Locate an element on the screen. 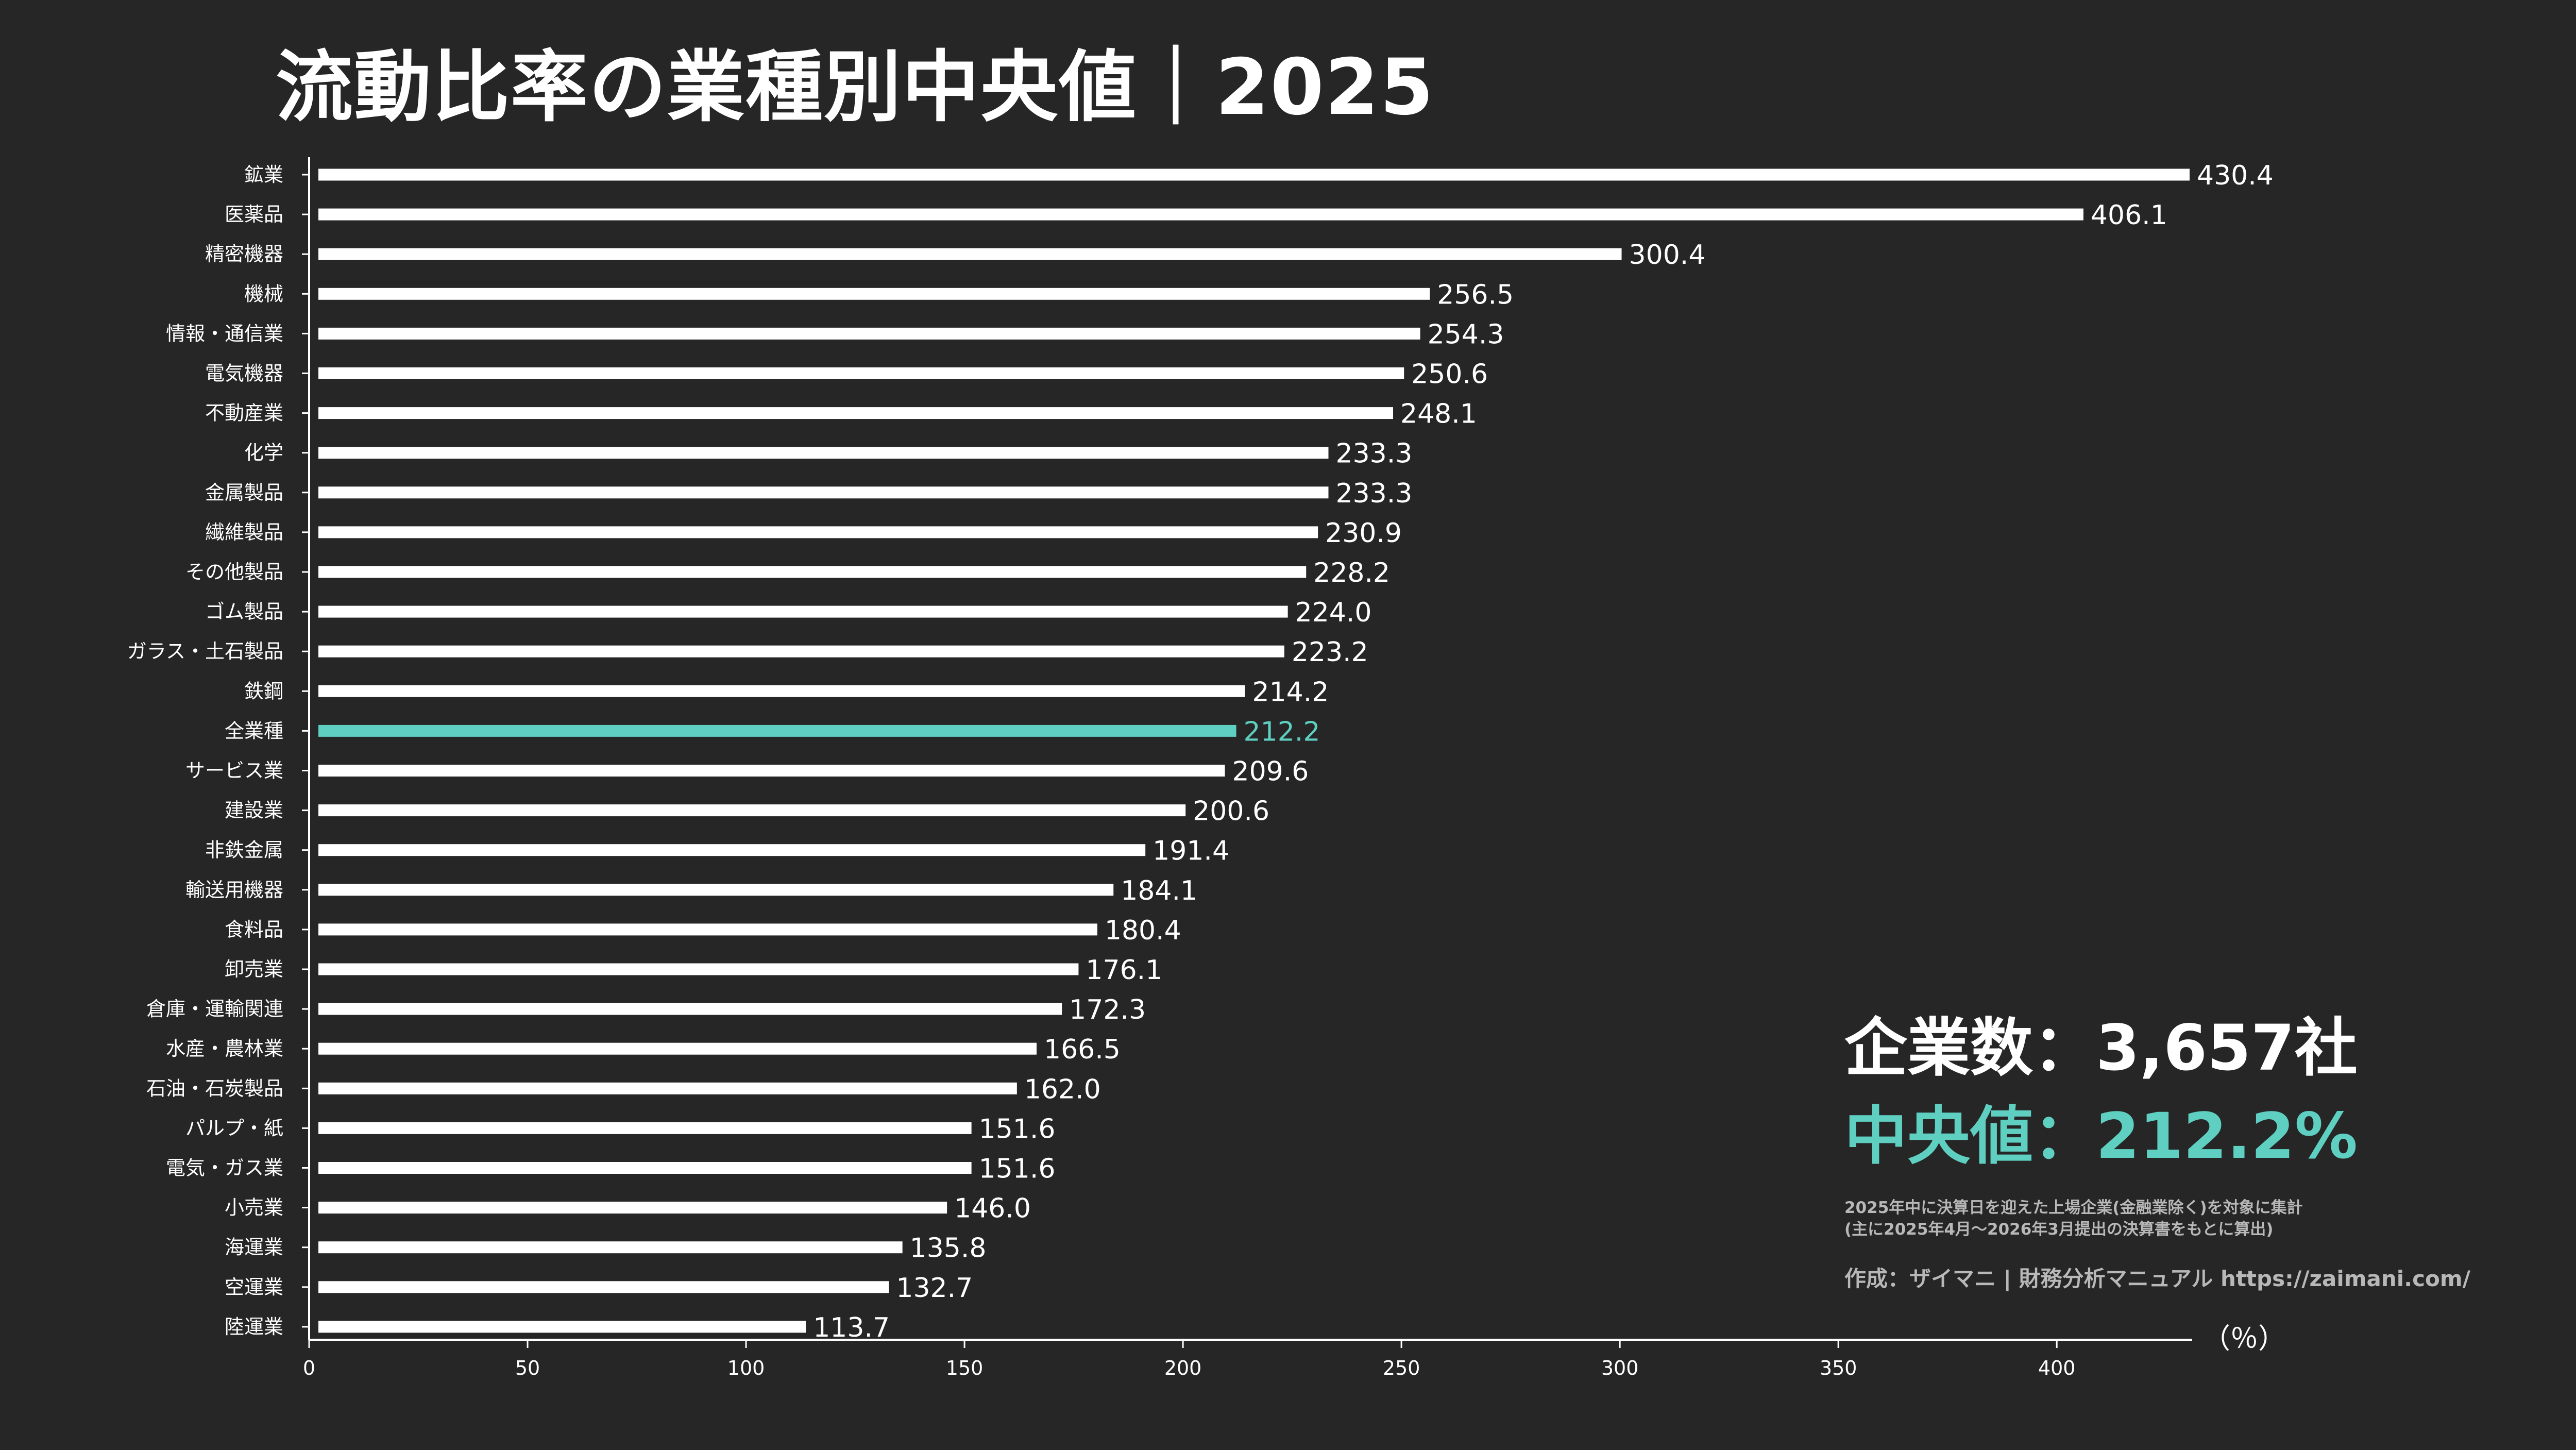 This screenshot has width=2576, height=1450. value-label: 162.0 is located at coordinates (1062, 1090).